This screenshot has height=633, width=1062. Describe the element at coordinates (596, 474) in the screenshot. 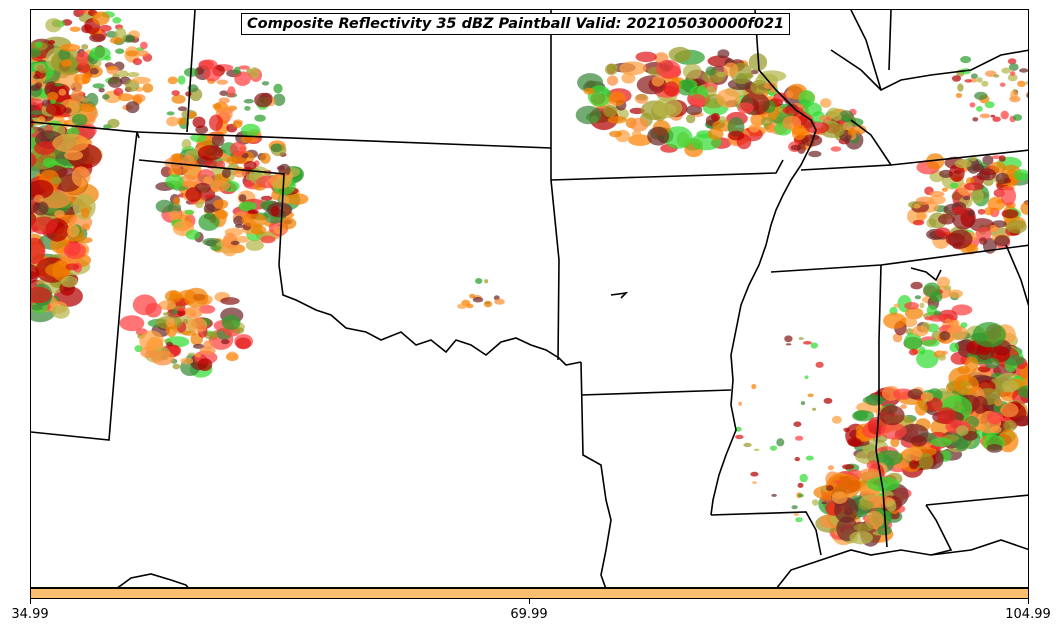

I see `border-texas-east` at that location.